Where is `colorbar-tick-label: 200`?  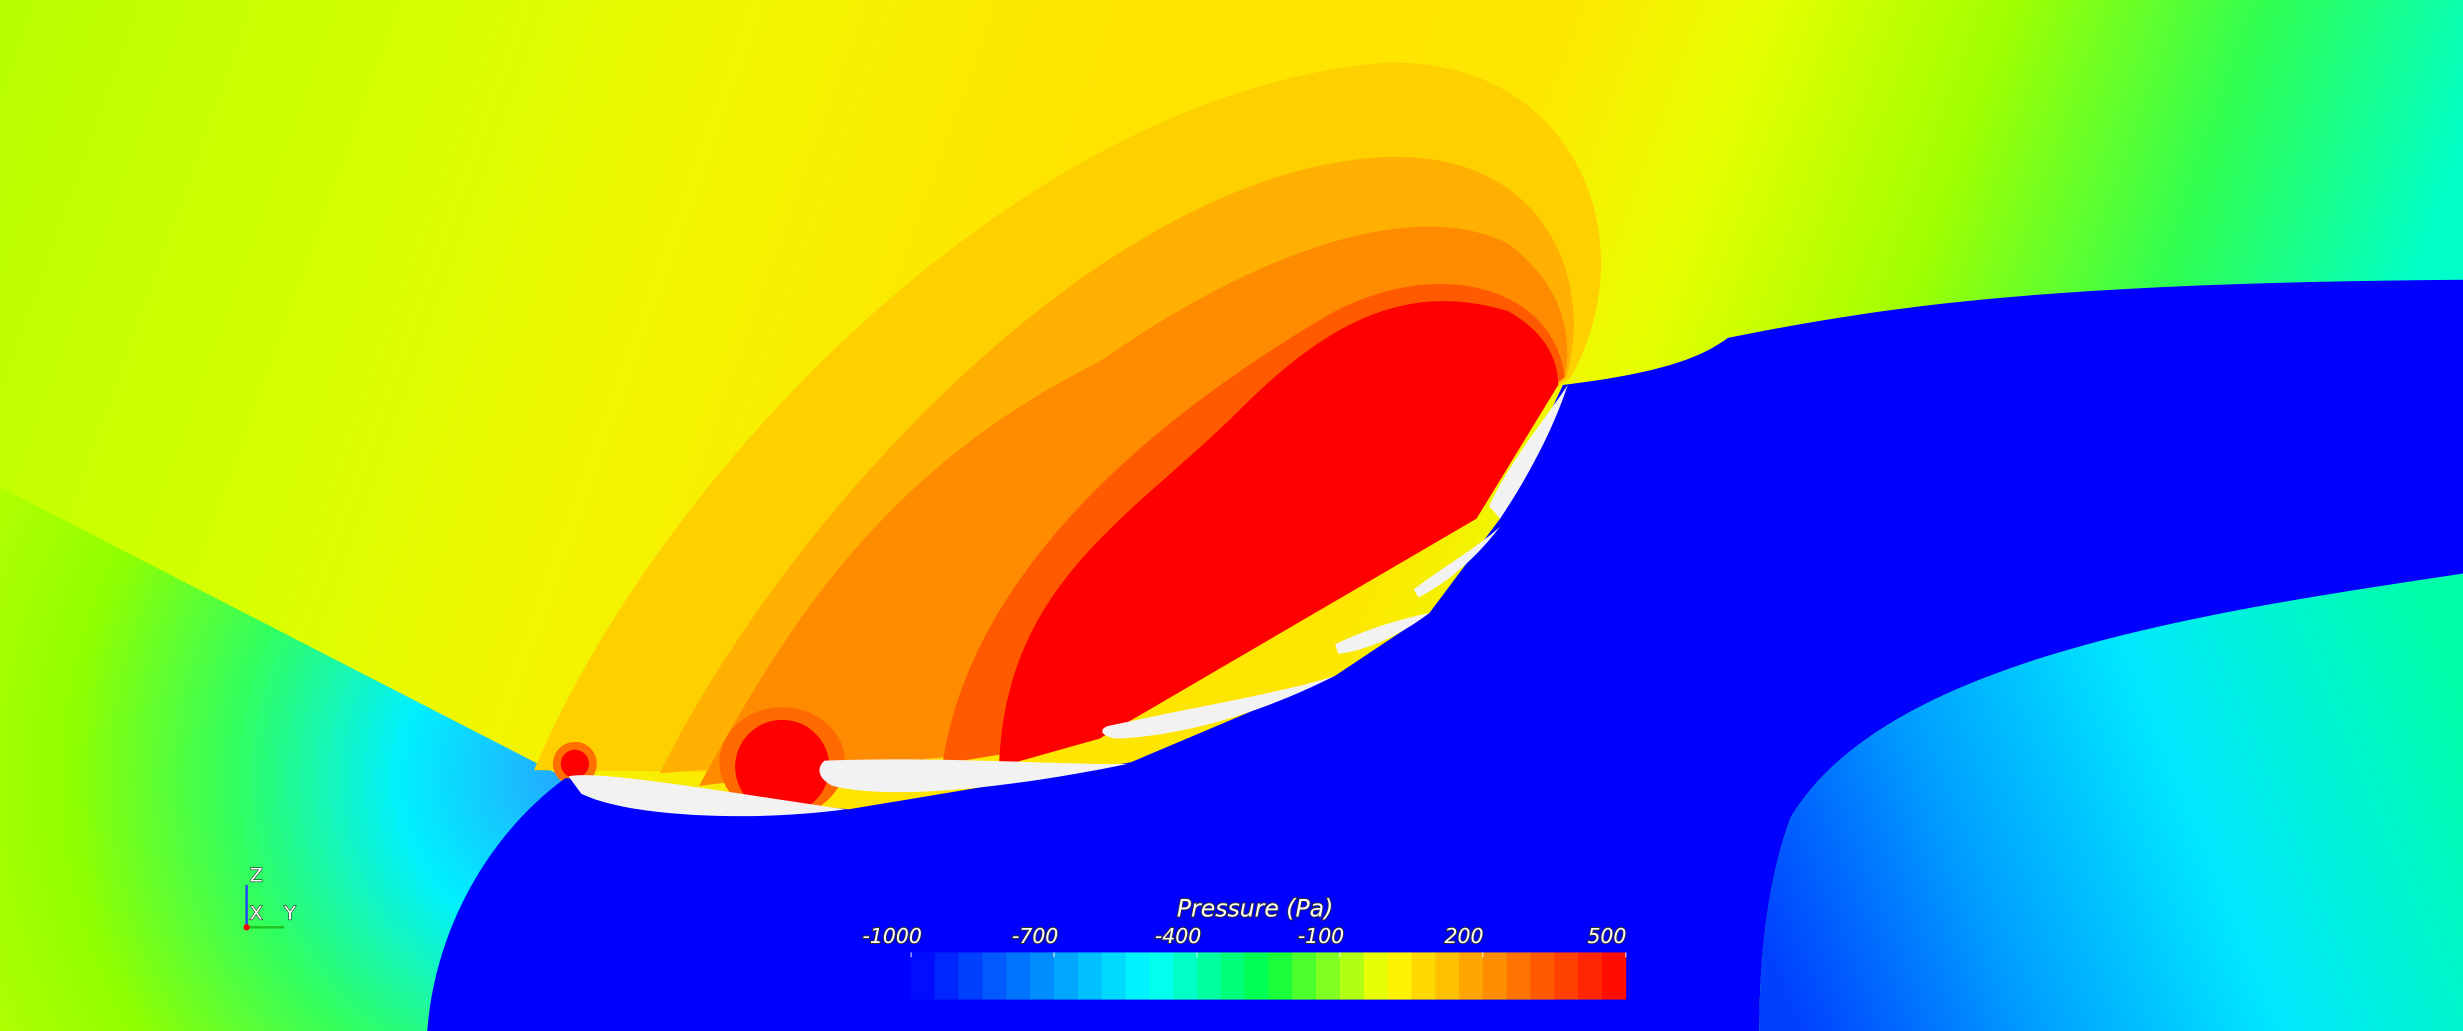
colorbar-tick-label: 200 is located at coordinates (1464, 936).